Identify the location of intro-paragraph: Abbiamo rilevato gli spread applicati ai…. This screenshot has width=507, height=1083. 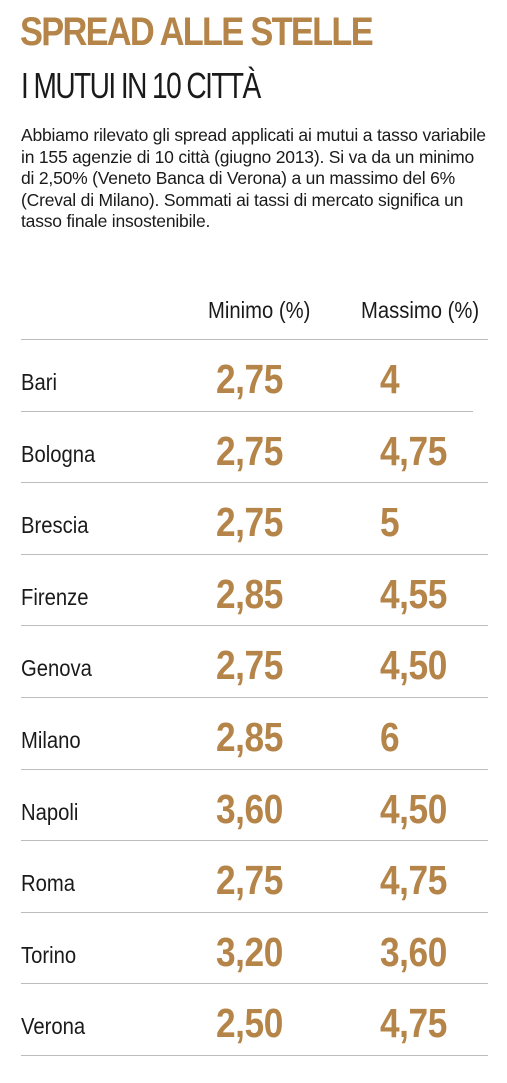
(253, 178).